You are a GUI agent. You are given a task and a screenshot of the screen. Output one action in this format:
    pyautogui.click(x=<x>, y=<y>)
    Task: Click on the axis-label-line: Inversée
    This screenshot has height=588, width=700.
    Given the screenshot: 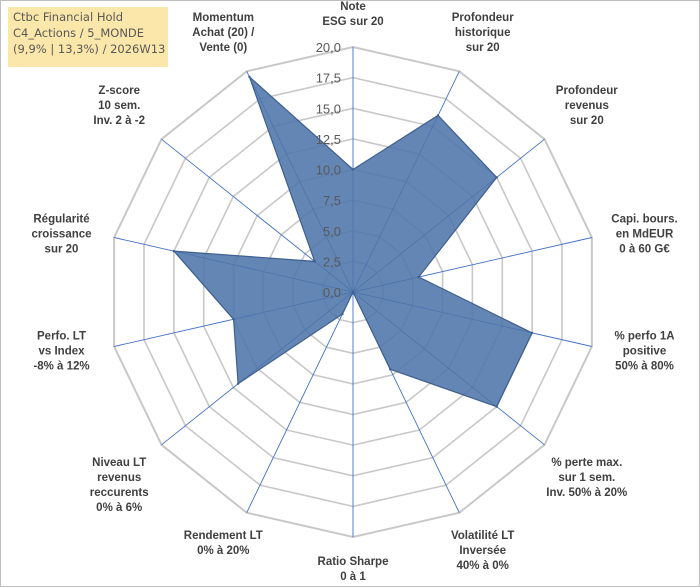 What is the action you would take?
    pyautogui.click(x=482, y=551)
    